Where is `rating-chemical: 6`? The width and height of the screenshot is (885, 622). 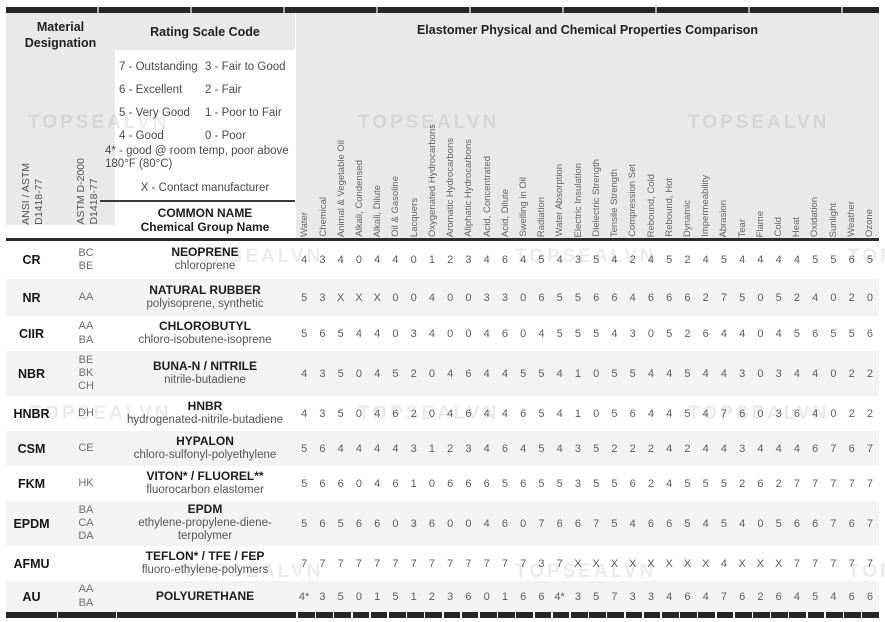 rating-chemical: 6 is located at coordinates (322, 333).